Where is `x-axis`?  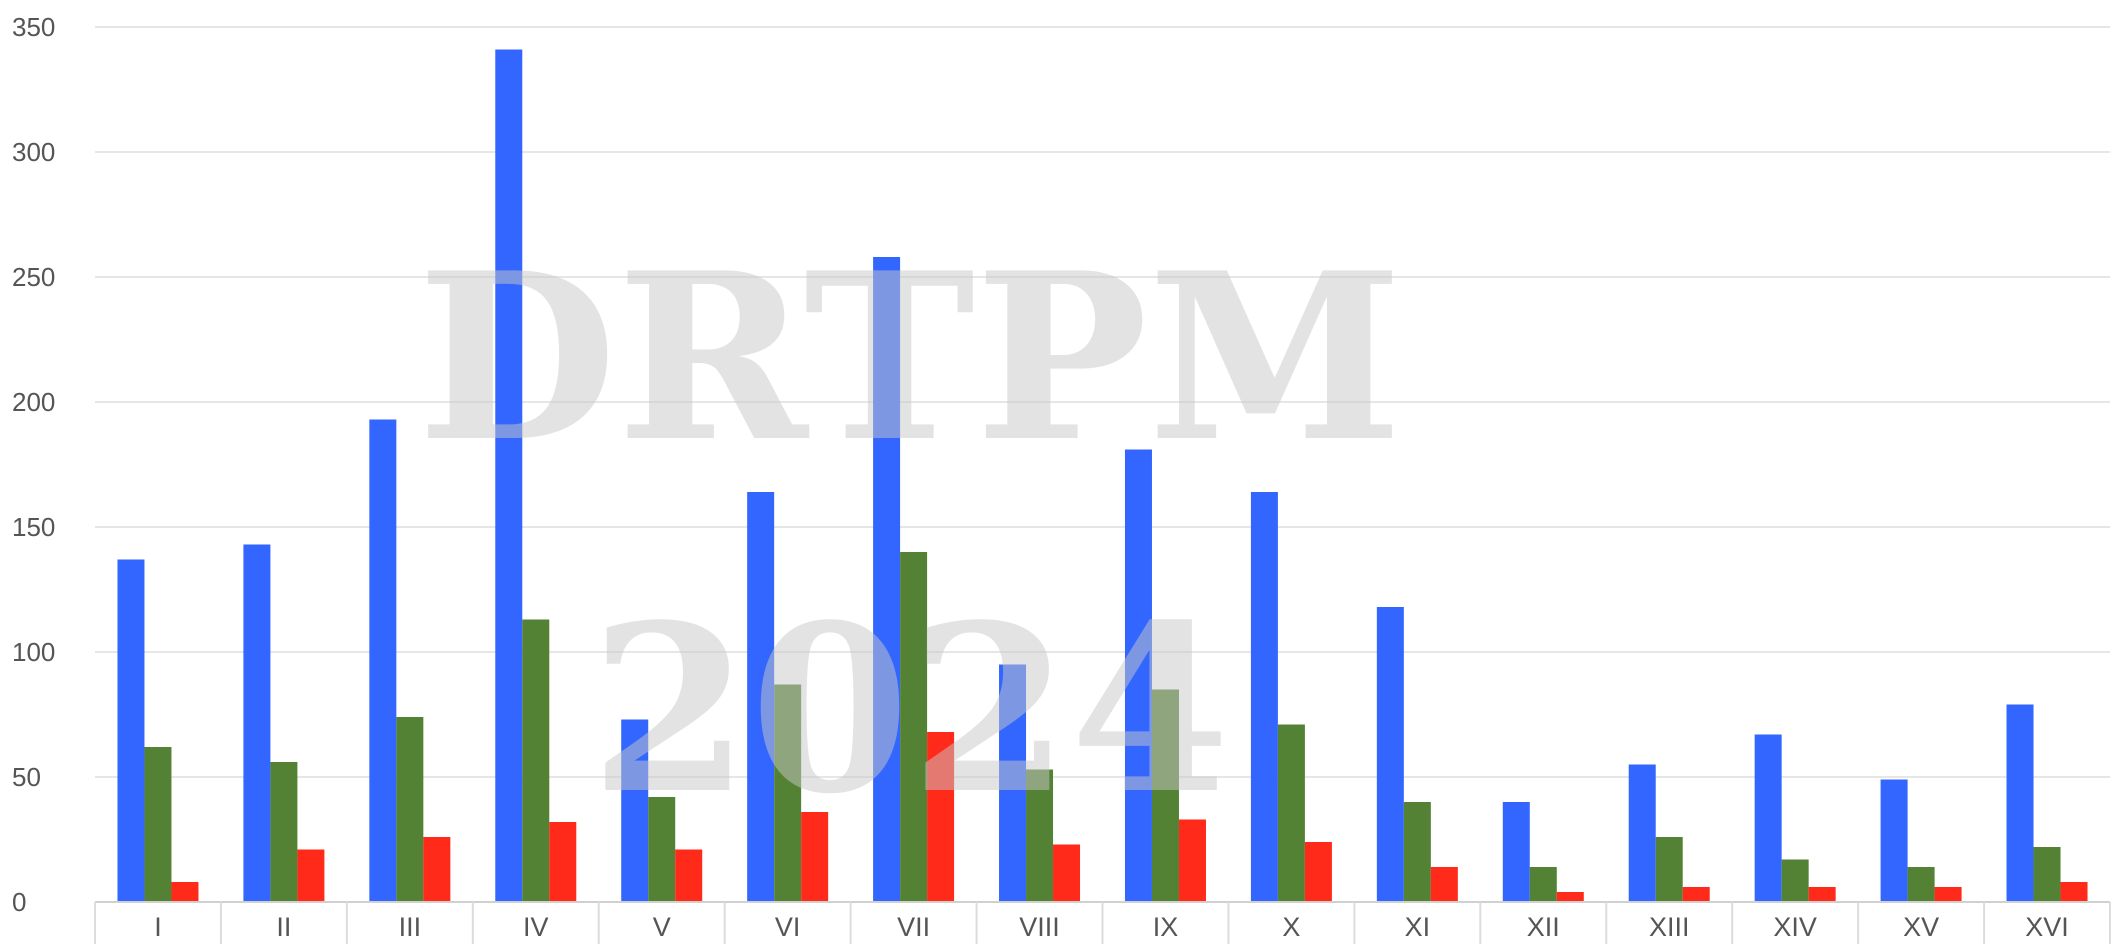 x-axis is located at coordinates (1102, 922).